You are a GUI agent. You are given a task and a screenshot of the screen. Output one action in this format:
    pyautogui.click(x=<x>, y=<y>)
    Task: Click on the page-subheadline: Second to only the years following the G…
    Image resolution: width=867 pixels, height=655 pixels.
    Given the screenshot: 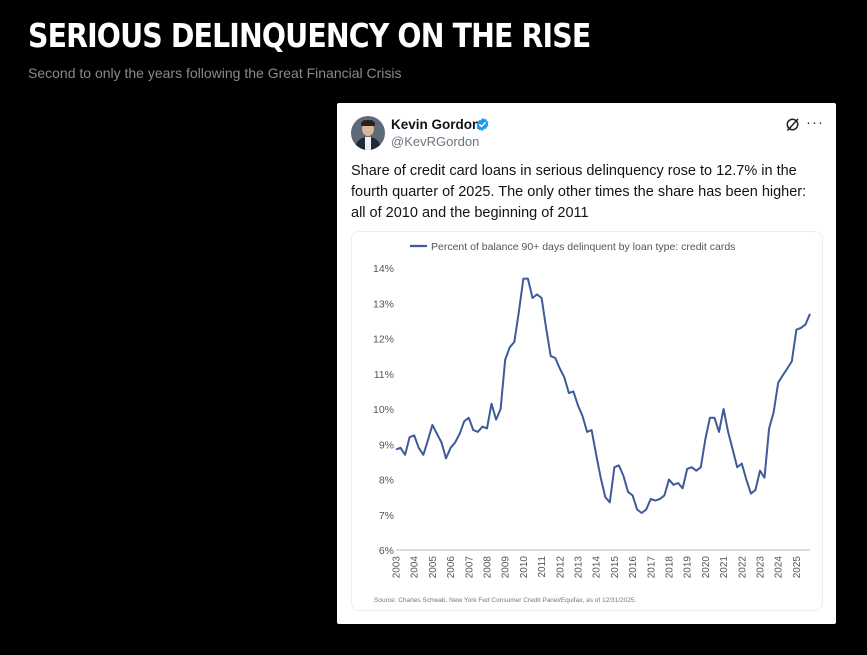 What is the action you would take?
    pyautogui.click(x=215, y=73)
    